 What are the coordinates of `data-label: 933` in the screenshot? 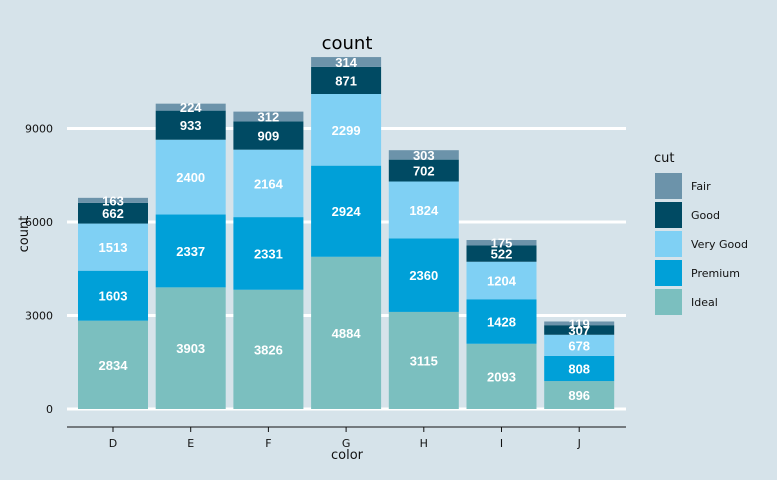 It's located at (191, 125).